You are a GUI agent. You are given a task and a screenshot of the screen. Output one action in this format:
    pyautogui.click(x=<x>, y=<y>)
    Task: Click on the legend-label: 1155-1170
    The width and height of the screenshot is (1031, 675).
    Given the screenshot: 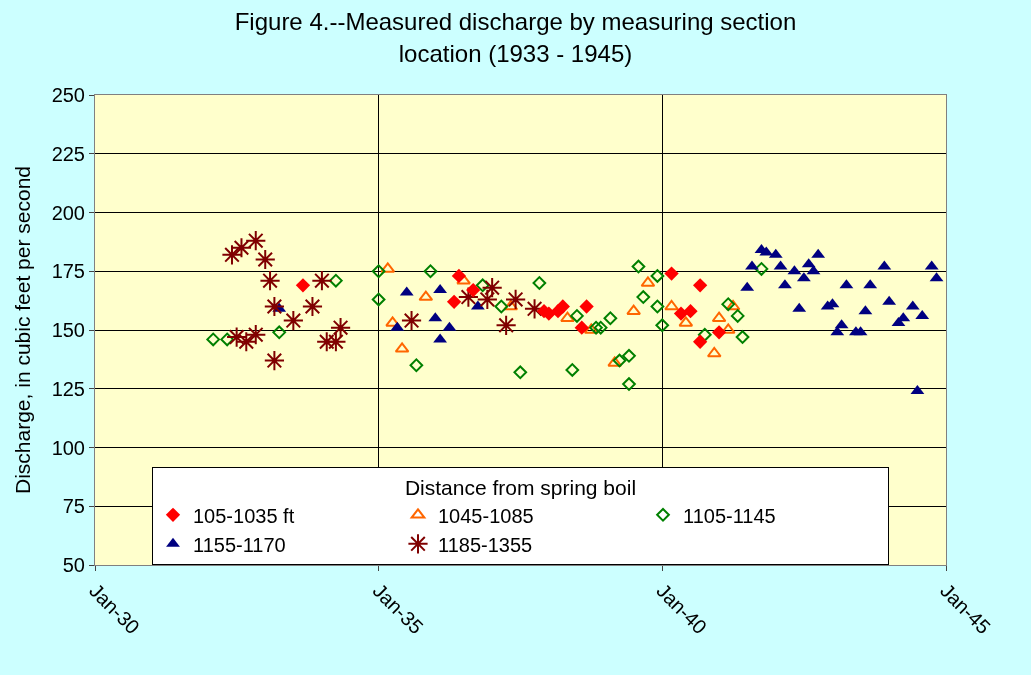 What is the action you would take?
    pyautogui.click(x=239, y=544)
    